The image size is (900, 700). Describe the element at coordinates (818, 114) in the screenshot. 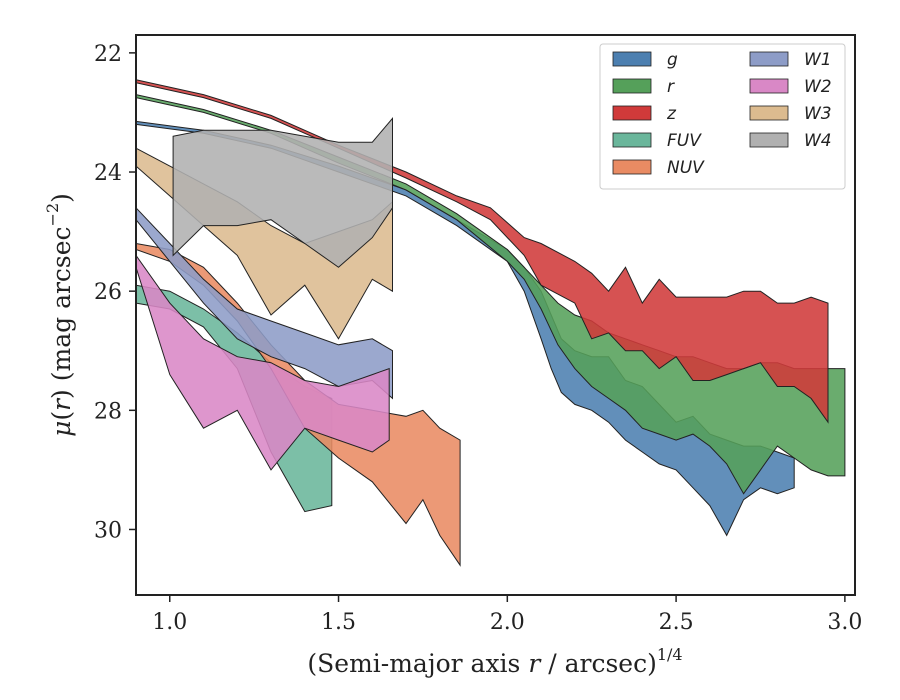

I see `legend-label-w3: W3` at that location.